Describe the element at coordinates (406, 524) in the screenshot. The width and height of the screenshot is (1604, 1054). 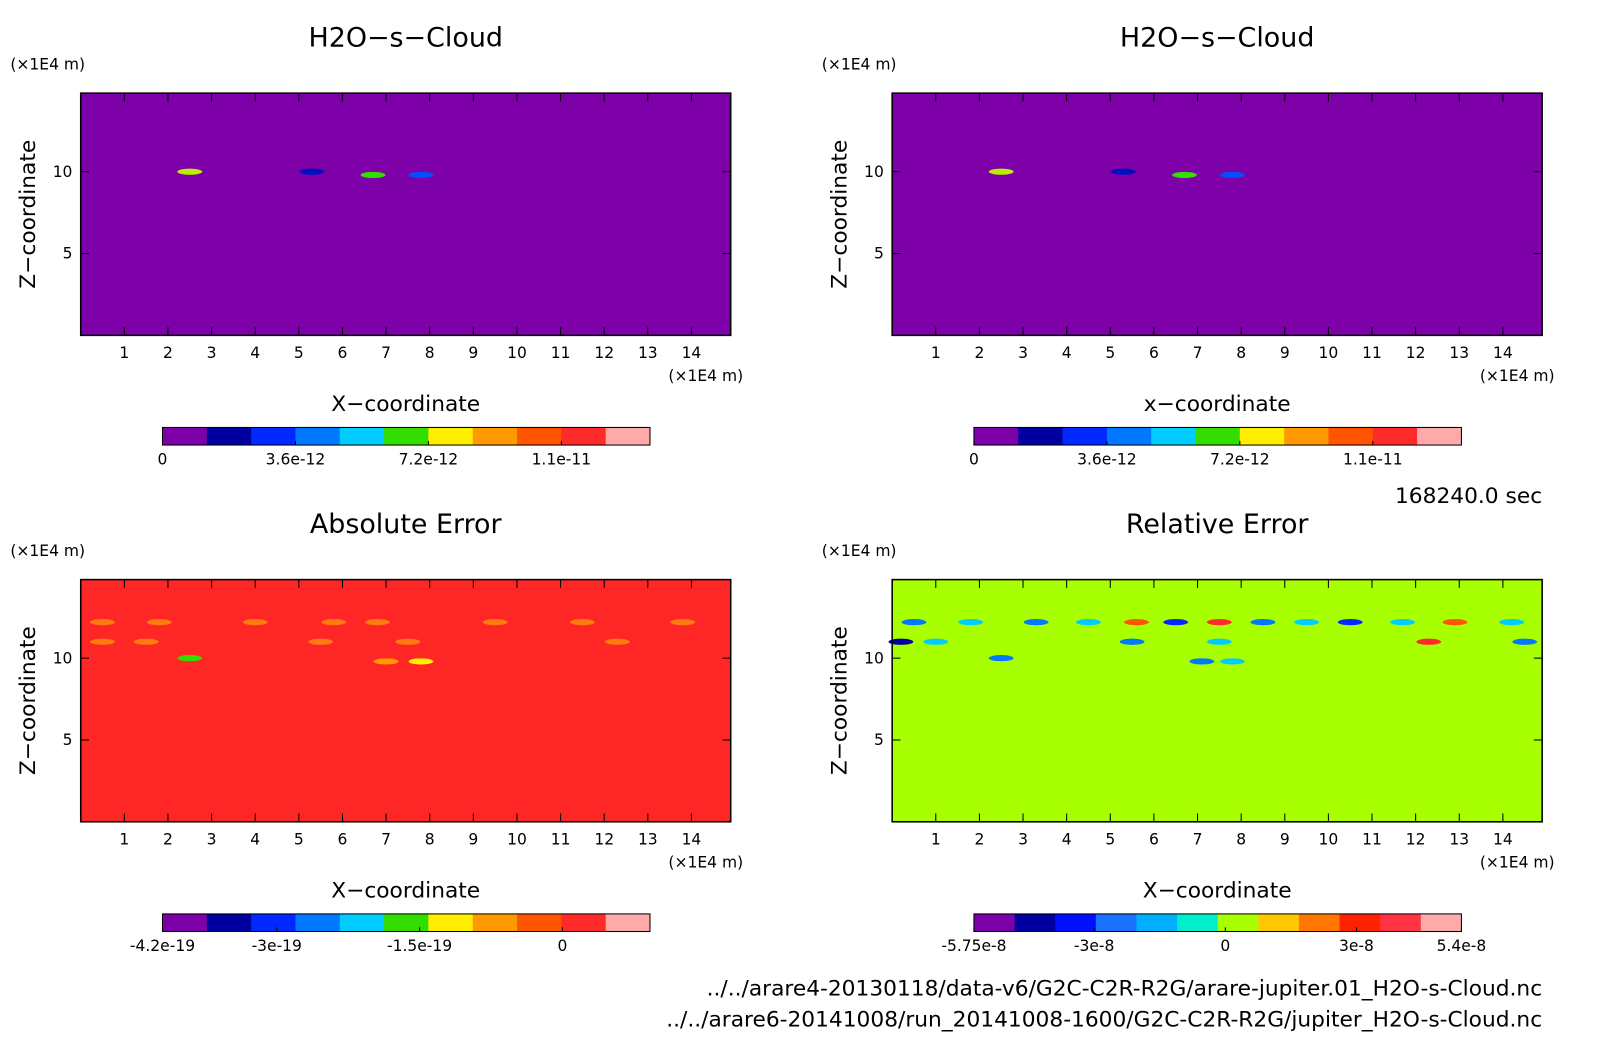
I see `panel-title: Absolute Error` at that location.